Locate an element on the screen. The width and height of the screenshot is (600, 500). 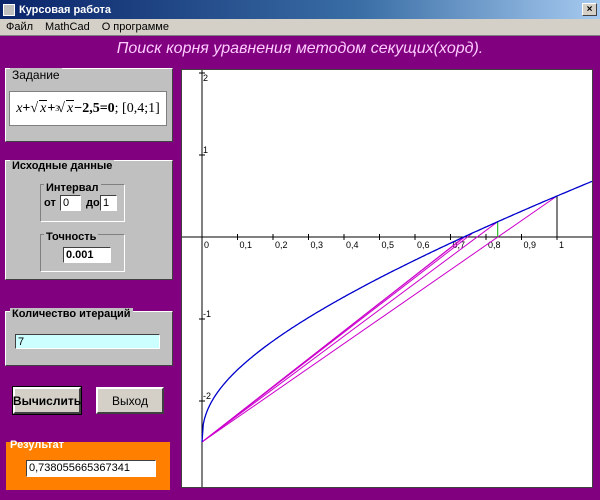
x-tick-label: 0,2 is located at coordinates (281, 245).